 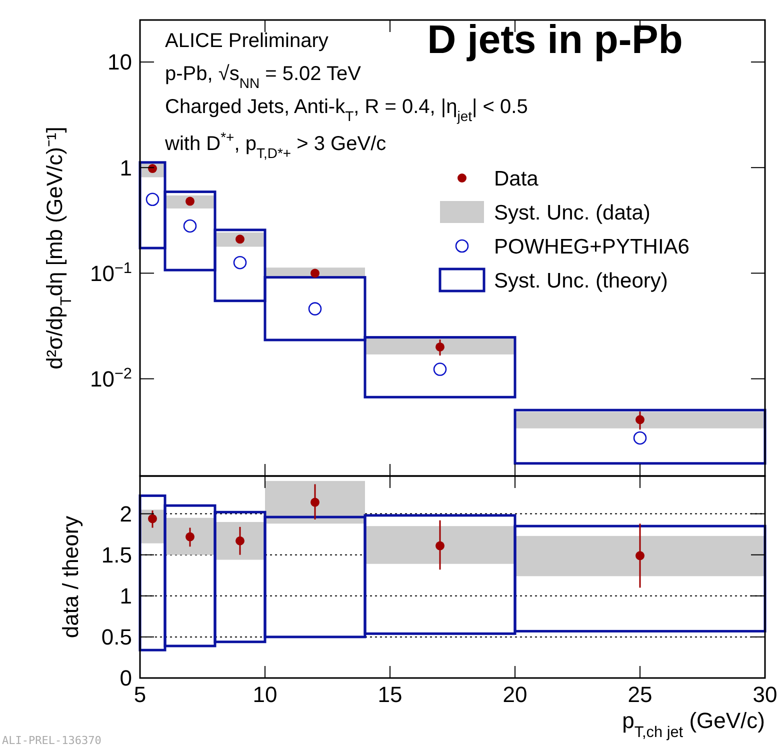 I want to click on y-tick-label: 10$^{−2}$, so click(x=111, y=378).